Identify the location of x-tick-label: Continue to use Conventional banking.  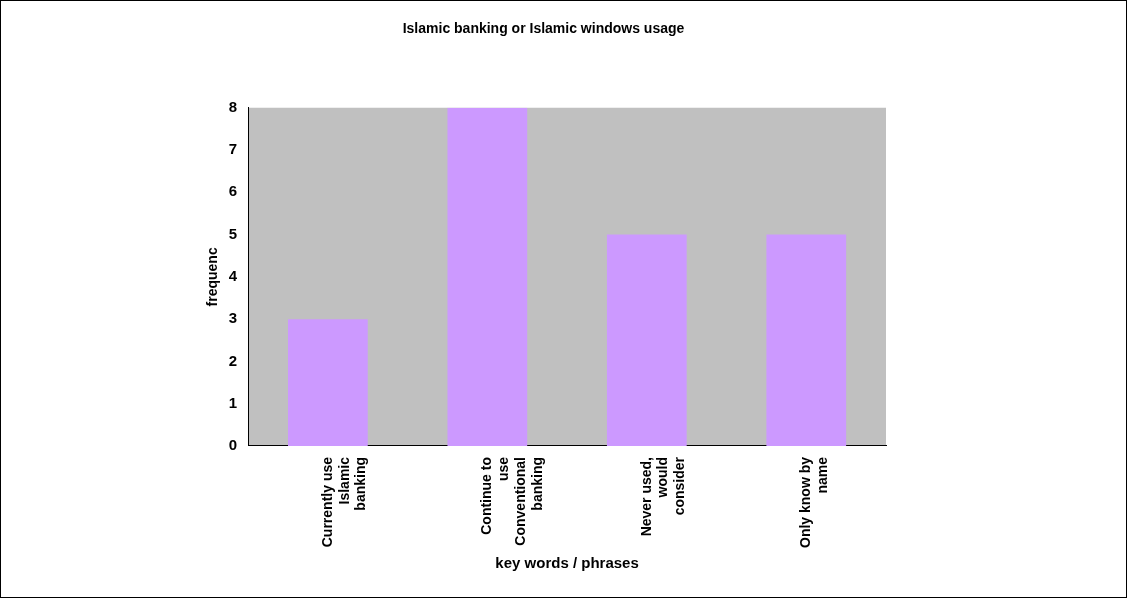
(511, 501).